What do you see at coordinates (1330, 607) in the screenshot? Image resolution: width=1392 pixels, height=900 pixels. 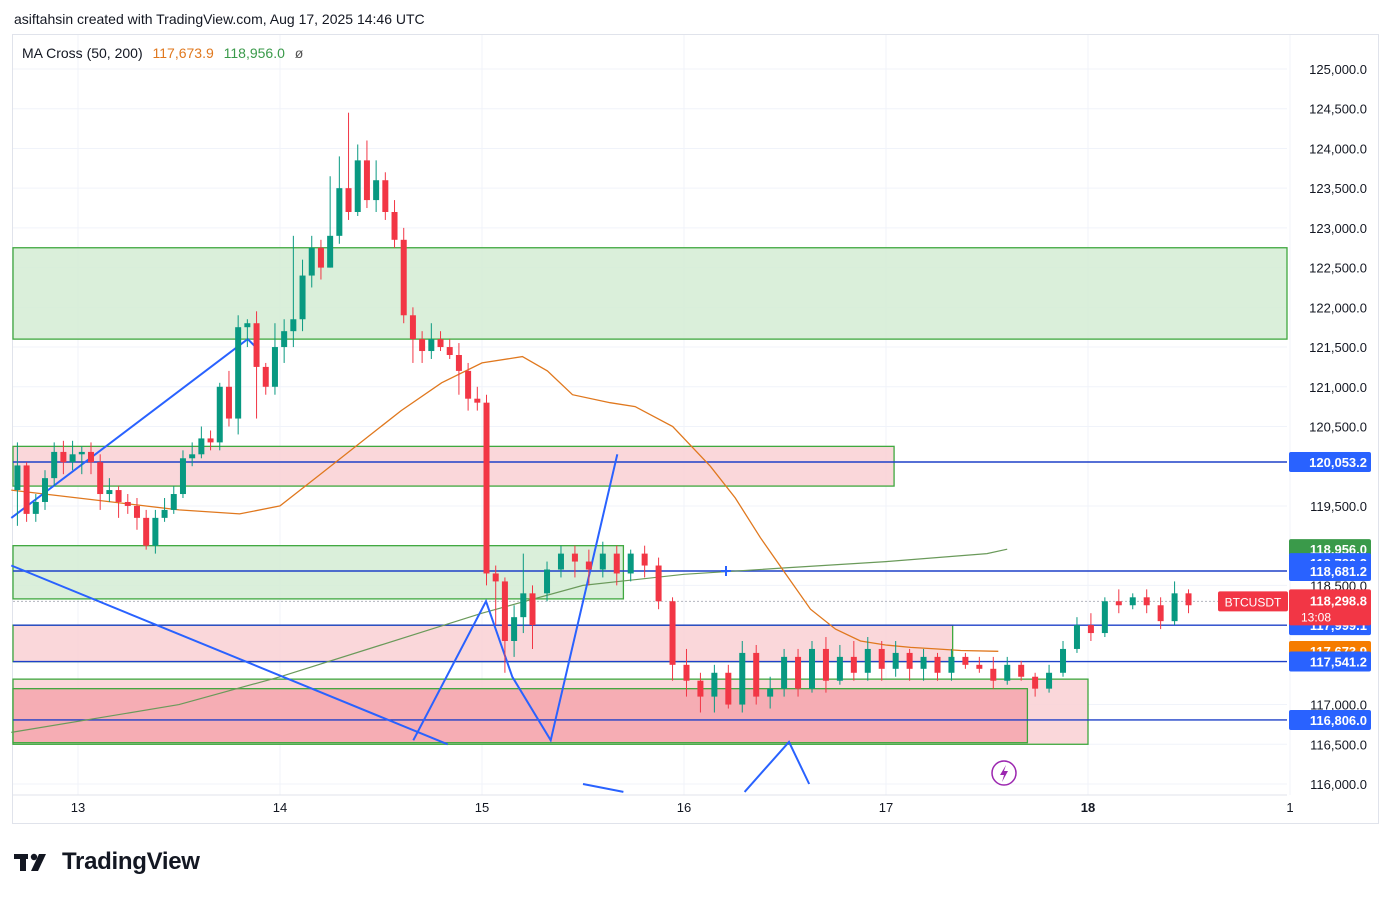 I see `current-price-label: 118,298.8 13:08` at bounding box center [1330, 607].